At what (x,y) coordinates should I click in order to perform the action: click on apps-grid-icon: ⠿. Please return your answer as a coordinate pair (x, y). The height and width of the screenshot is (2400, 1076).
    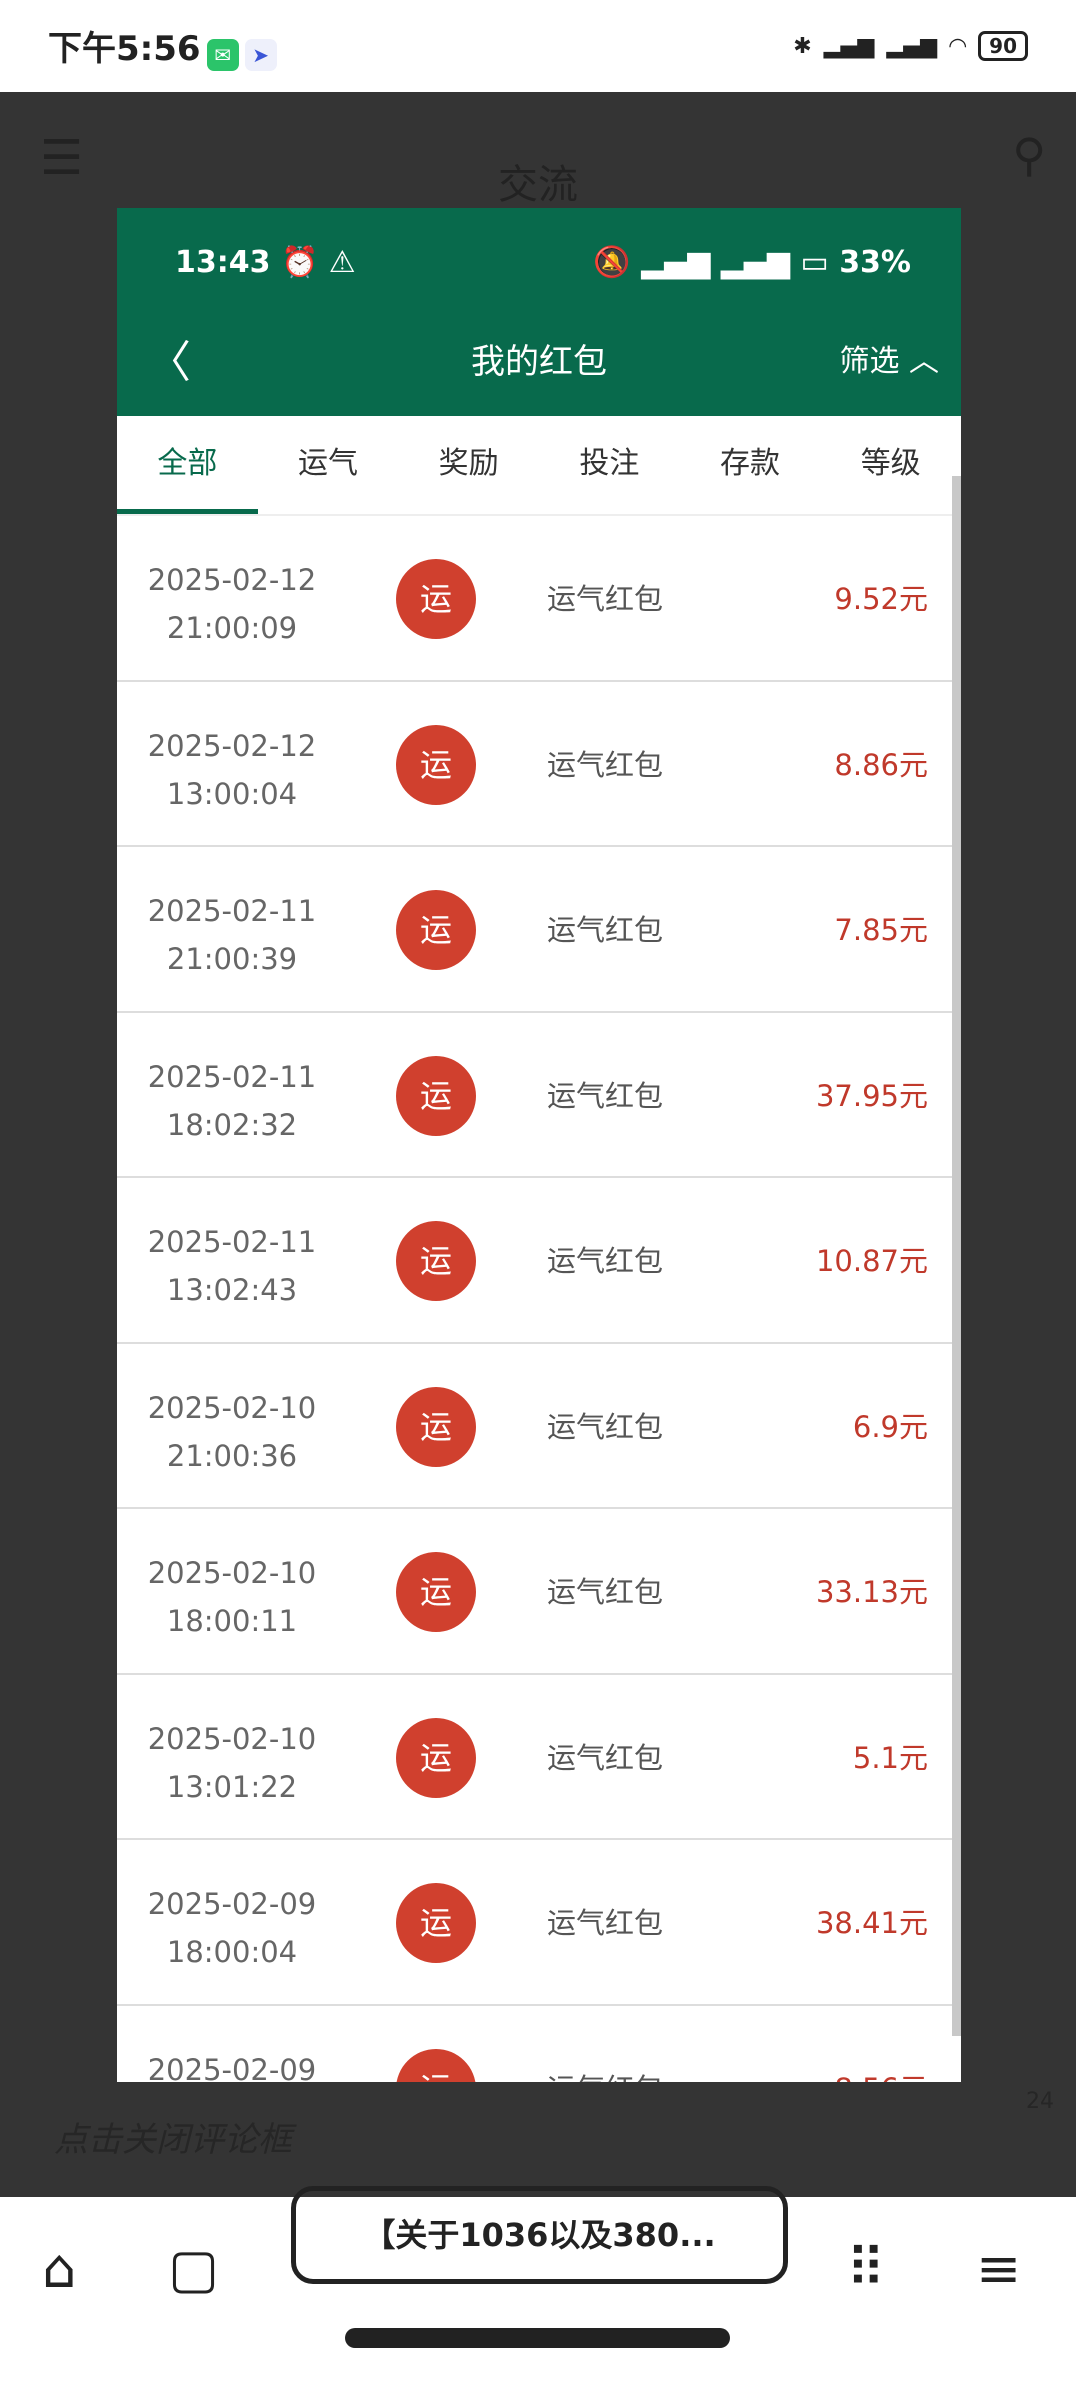
    Looking at the image, I should click on (866, 2268).